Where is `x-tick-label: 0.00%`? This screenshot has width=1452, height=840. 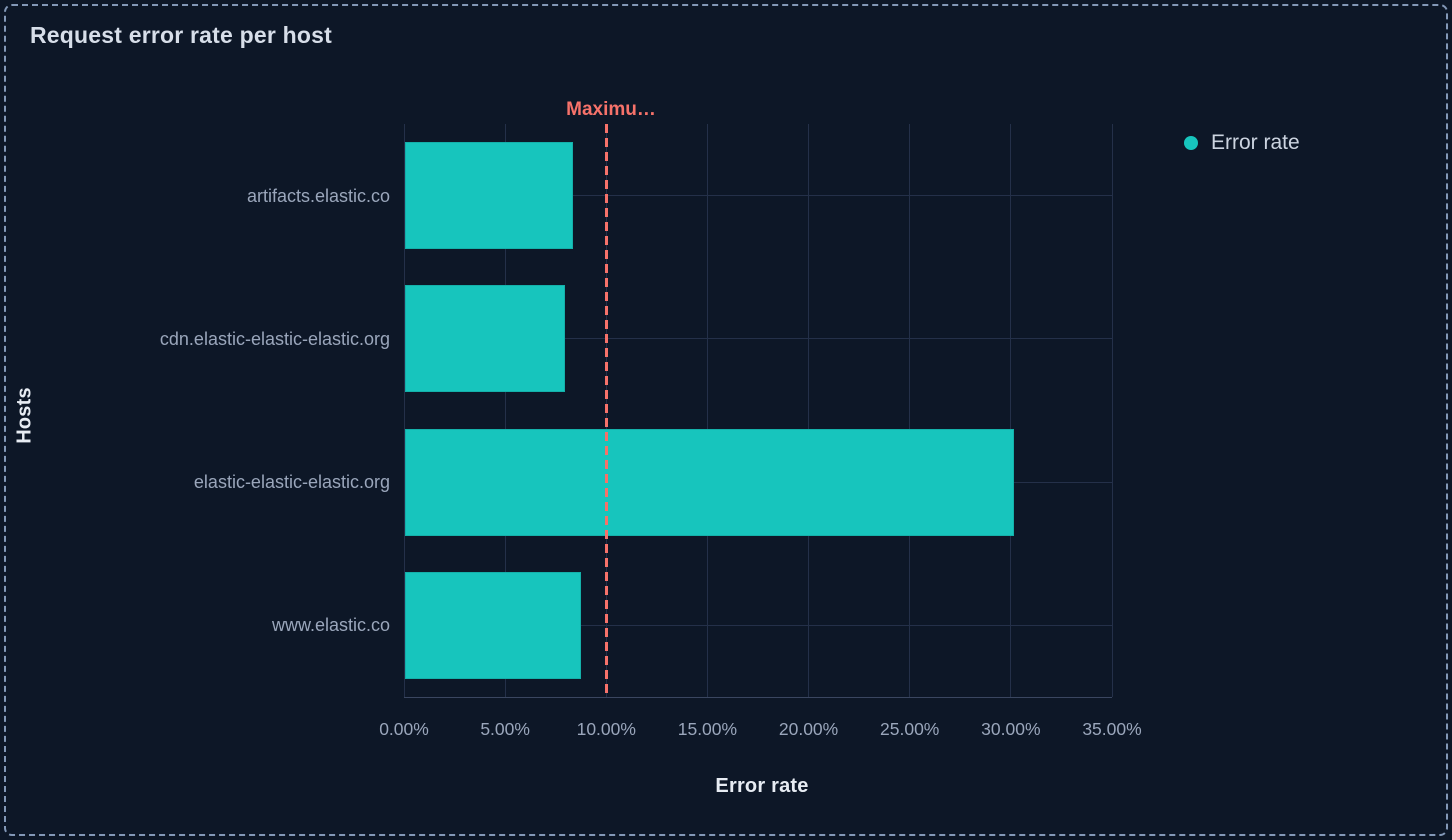 x-tick-label: 0.00% is located at coordinates (404, 729).